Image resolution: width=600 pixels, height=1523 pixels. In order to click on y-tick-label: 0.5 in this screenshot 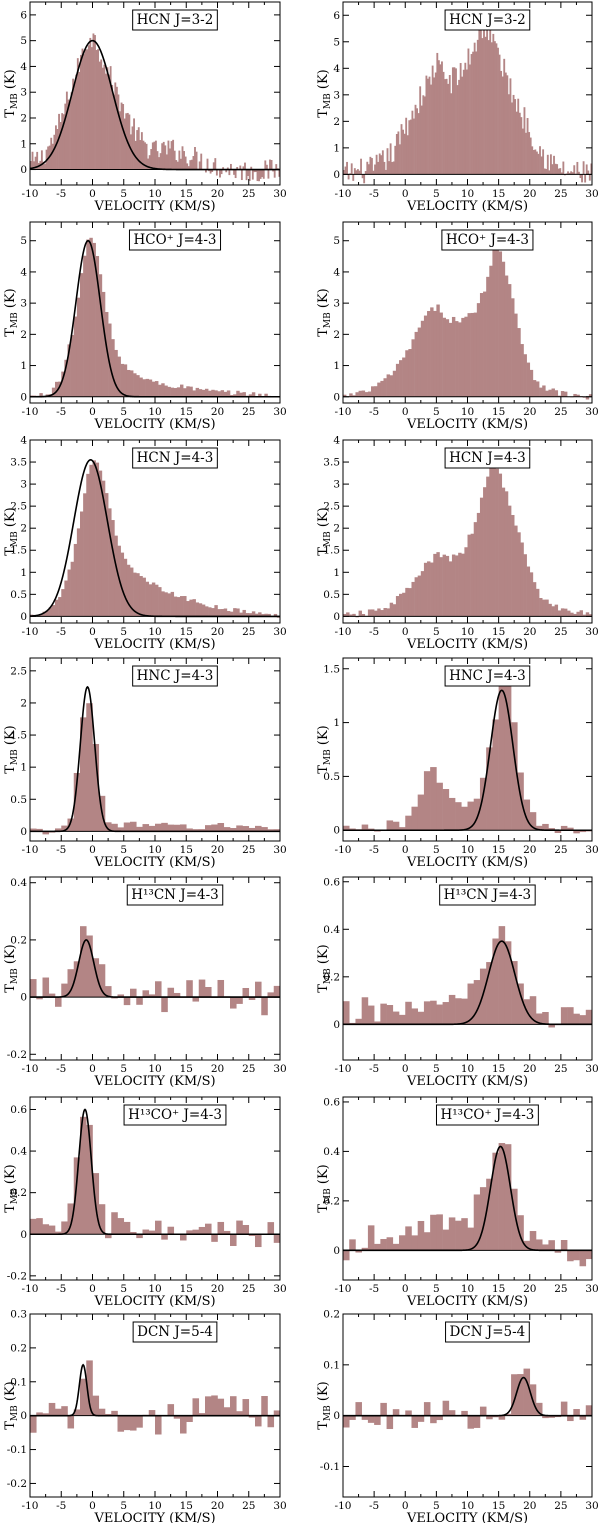, I will do `click(331, 595)`.